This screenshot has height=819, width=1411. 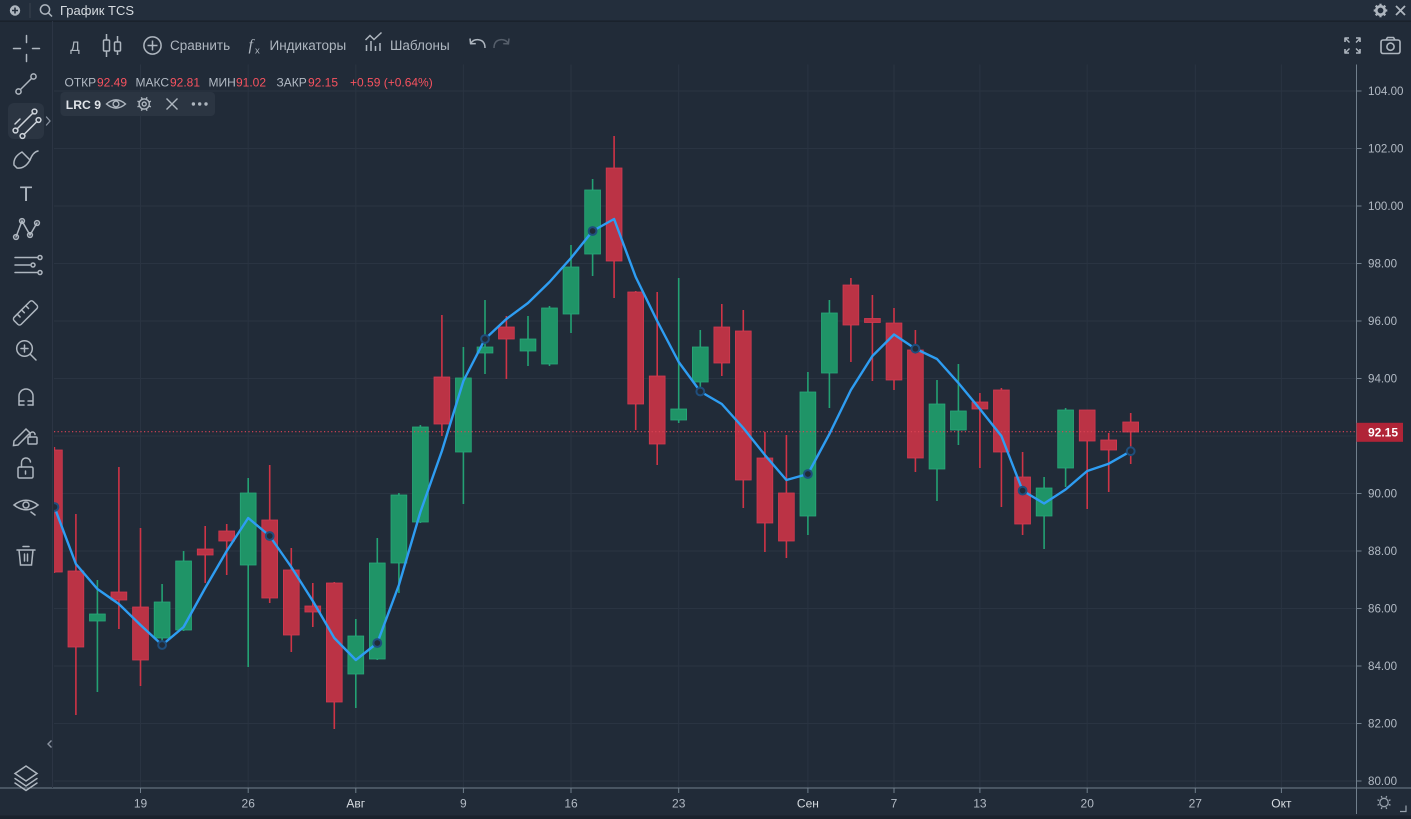 I want to click on svg-text: 80.00, so click(x=1382, y=781).